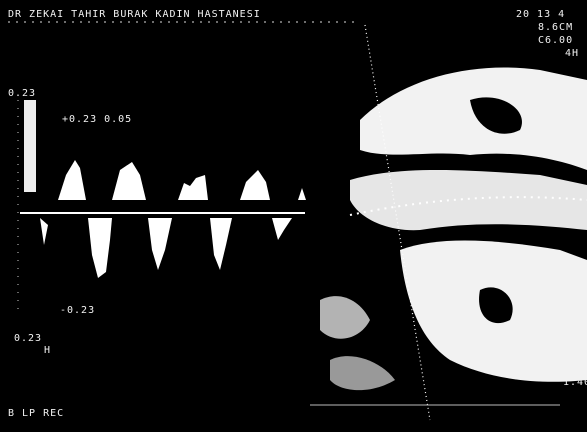  Describe the element at coordinates (397, 222) in the screenshot. I see `cursor-line` at that location.